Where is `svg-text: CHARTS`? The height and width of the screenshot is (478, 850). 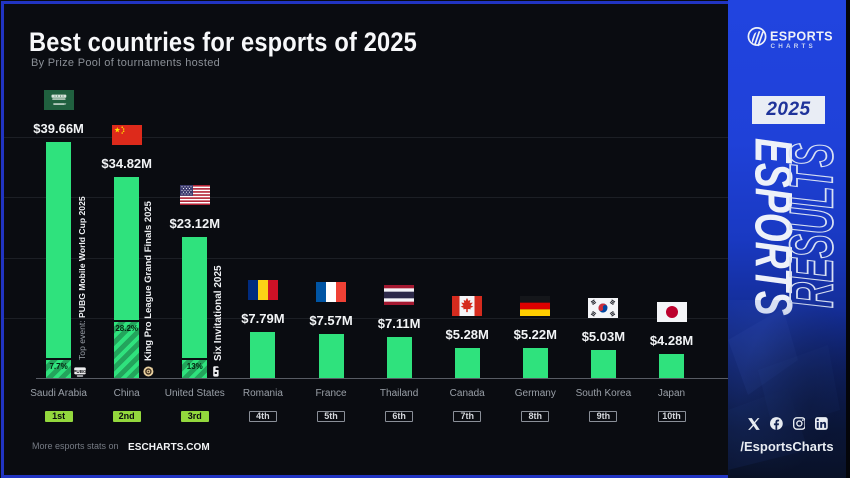 svg-text: CHARTS is located at coordinates (793, 46).